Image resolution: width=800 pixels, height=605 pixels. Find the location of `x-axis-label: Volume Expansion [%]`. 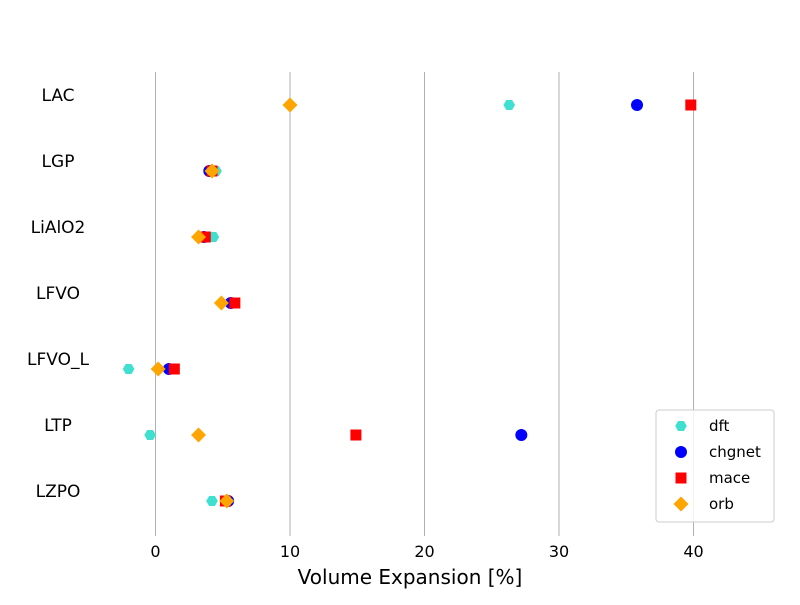

x-axis-label: Volume Expansion [%] is located at coordinates (410, 577).